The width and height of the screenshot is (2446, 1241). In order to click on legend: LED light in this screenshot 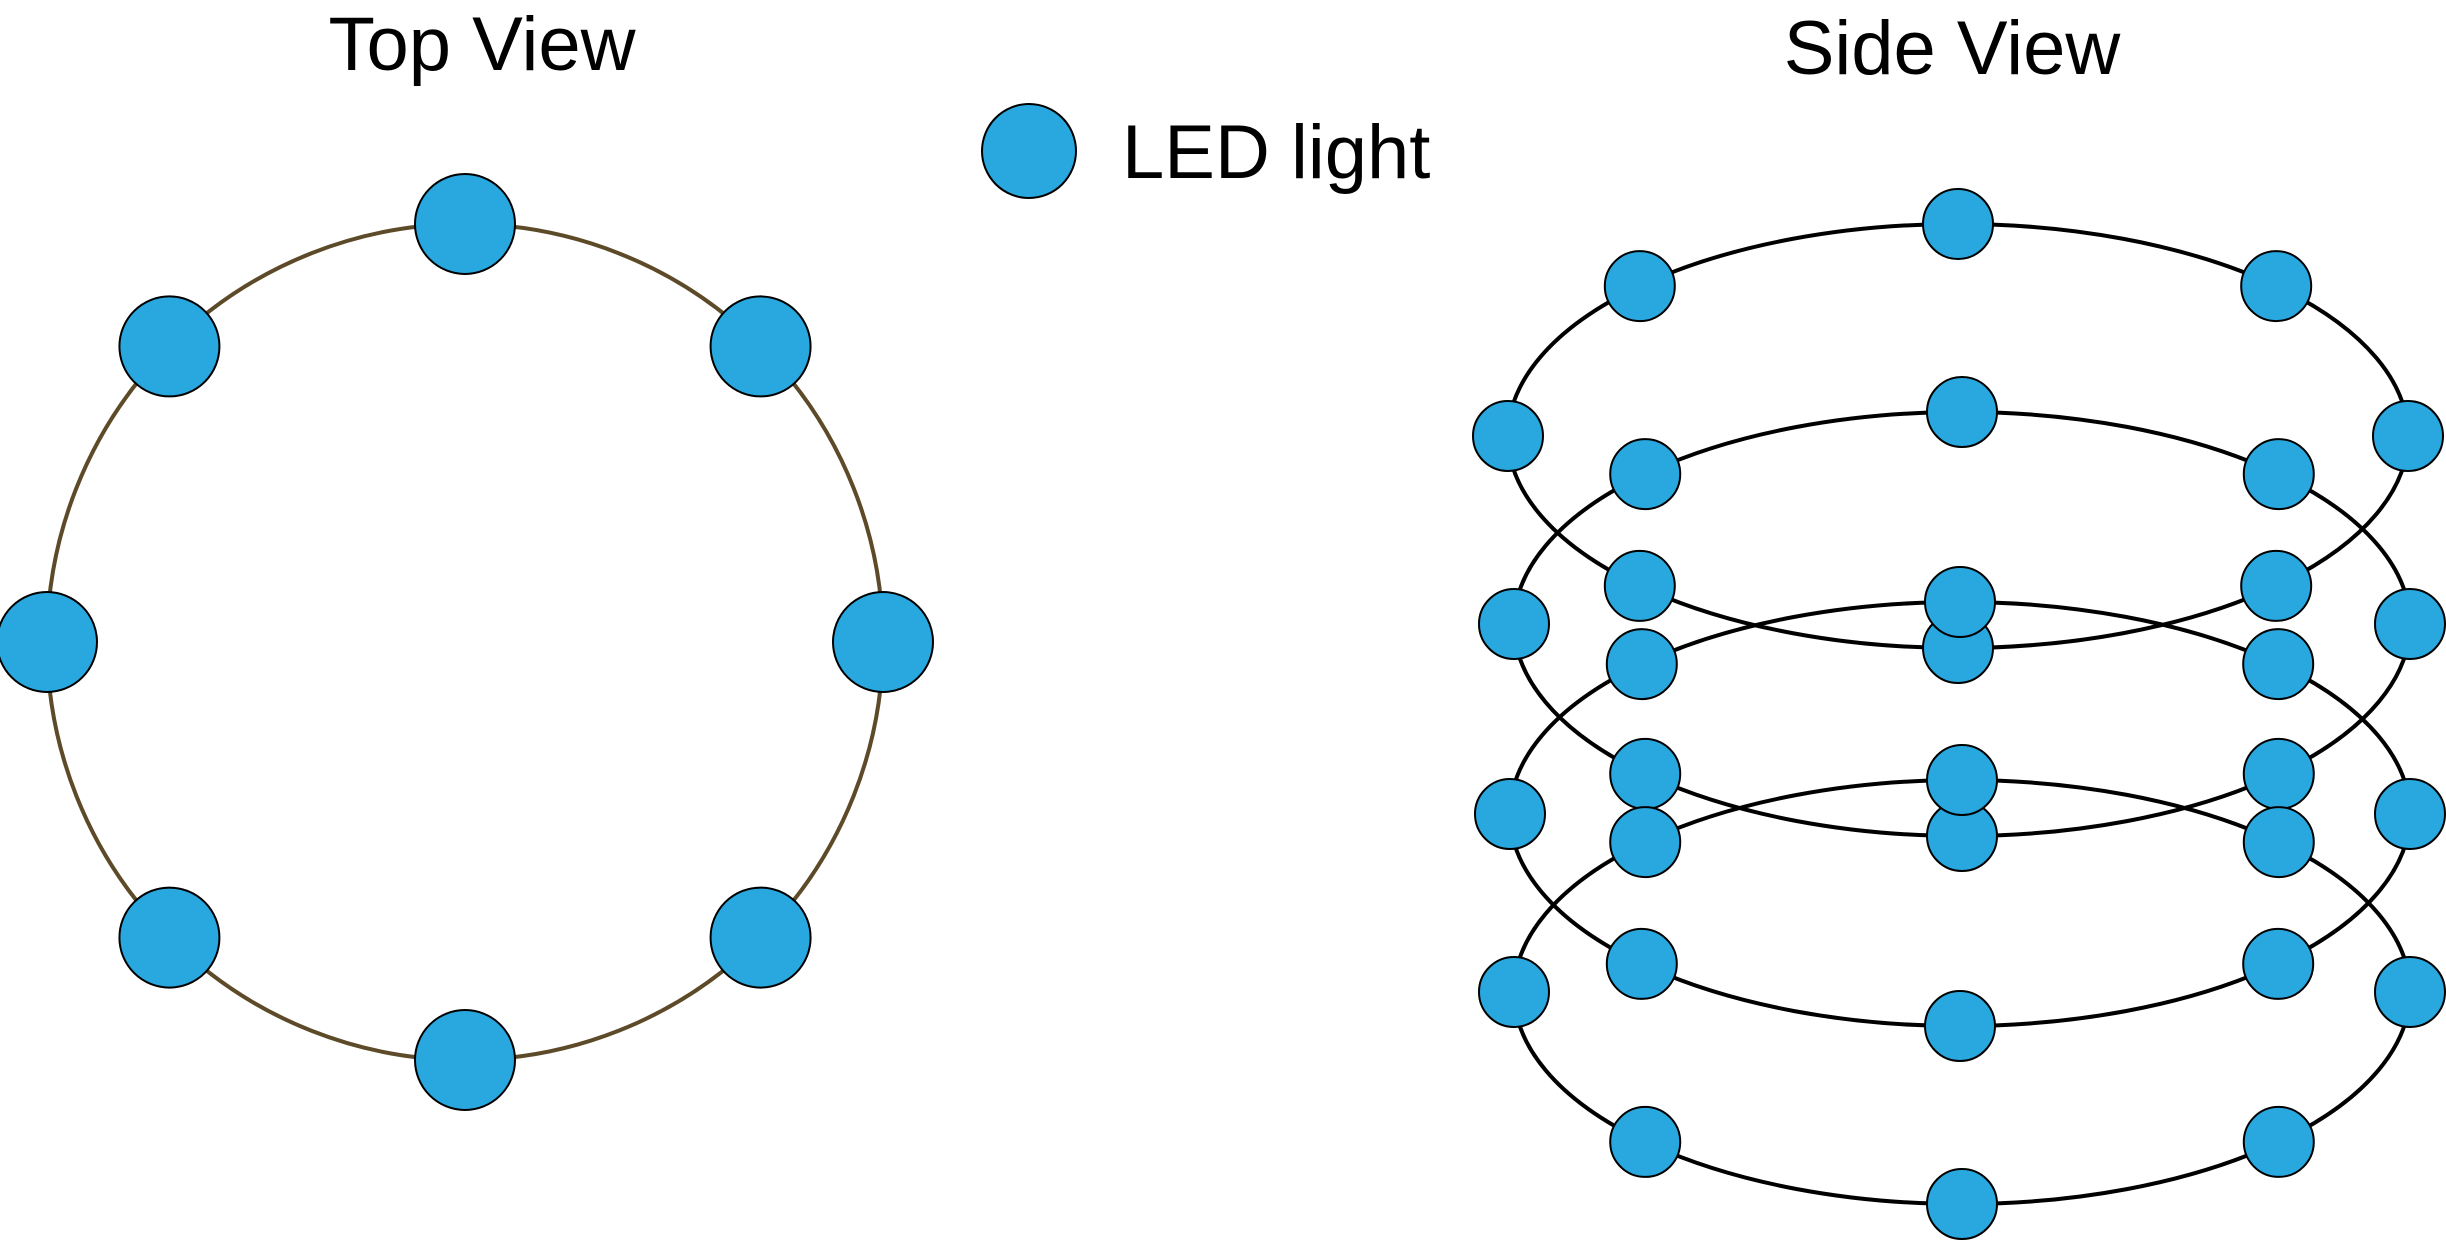, I will do `click(1205, 151)`.